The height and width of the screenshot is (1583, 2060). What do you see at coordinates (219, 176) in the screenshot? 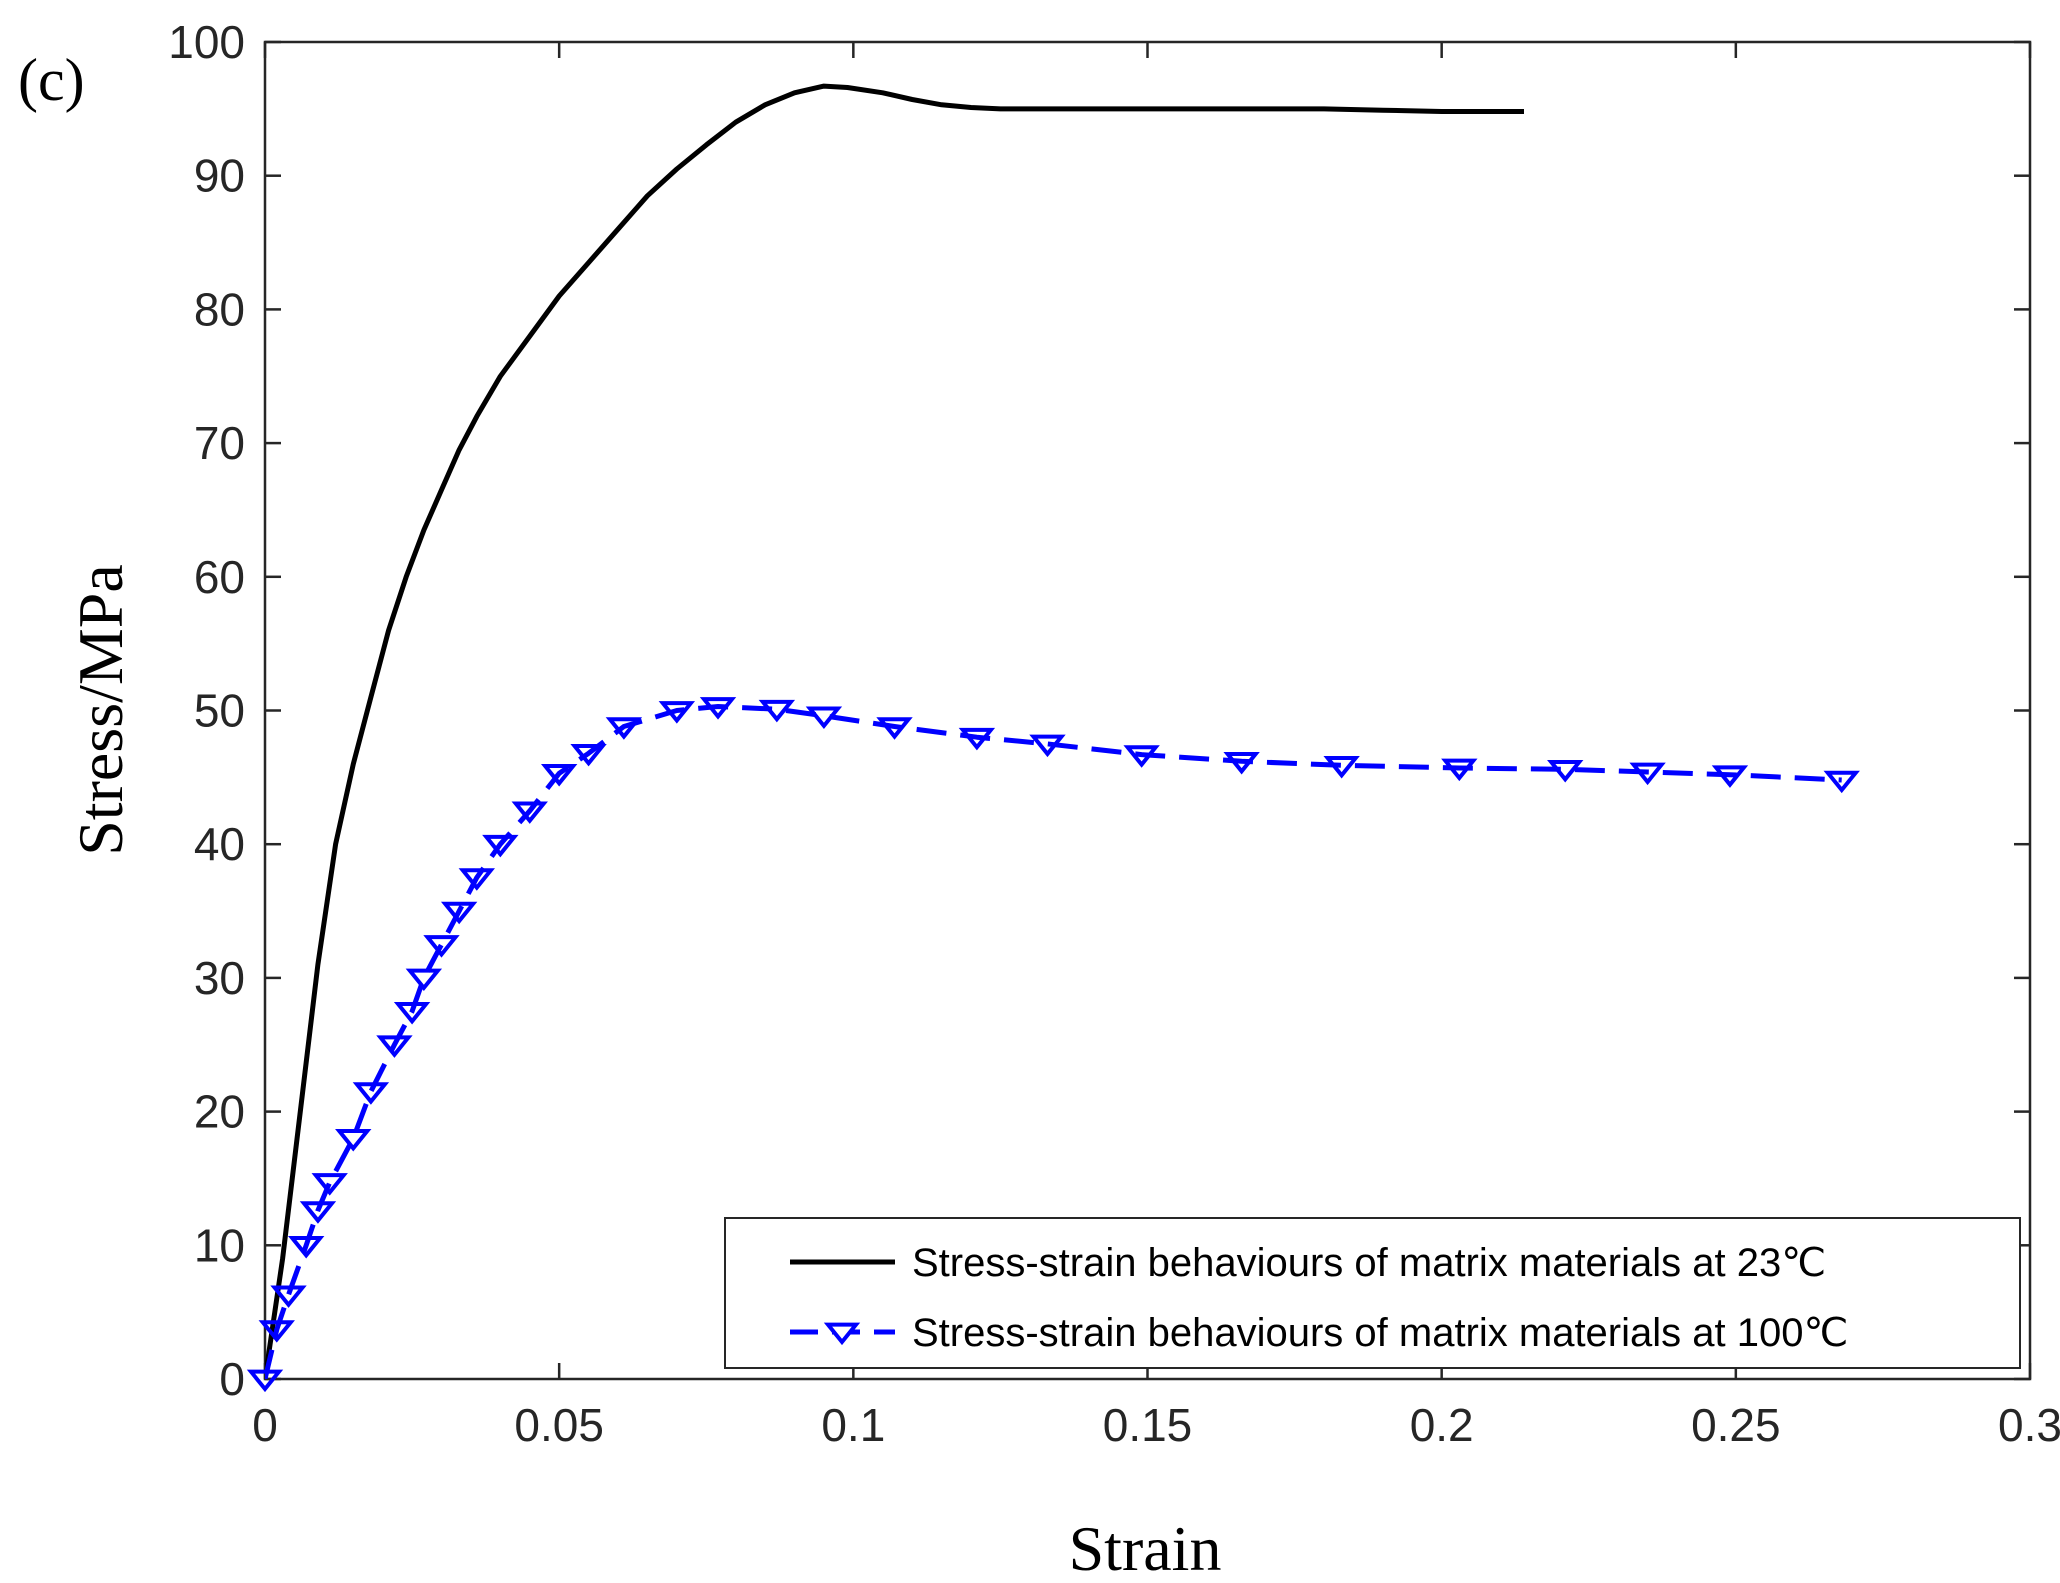
I see `y-tick-label: 90` at bounding box center [219, 176].